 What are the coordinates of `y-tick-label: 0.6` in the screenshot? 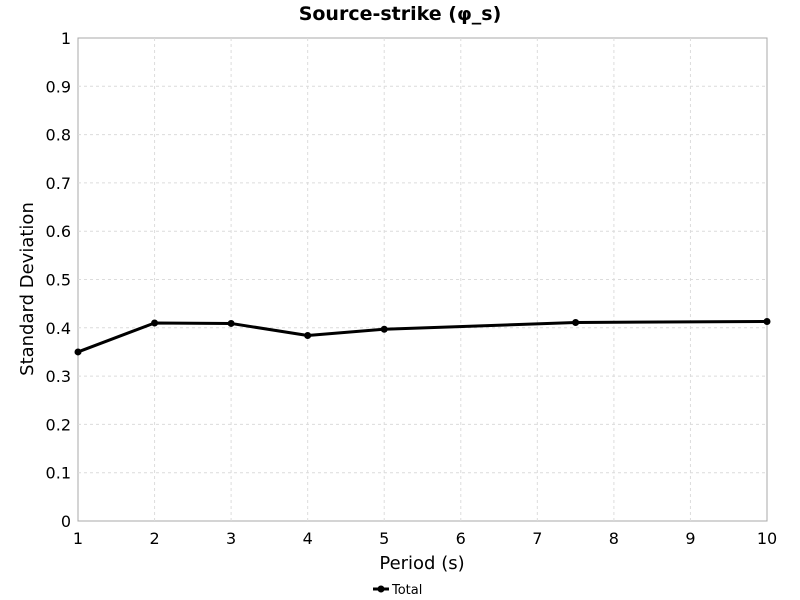 It's located at (58, 231).